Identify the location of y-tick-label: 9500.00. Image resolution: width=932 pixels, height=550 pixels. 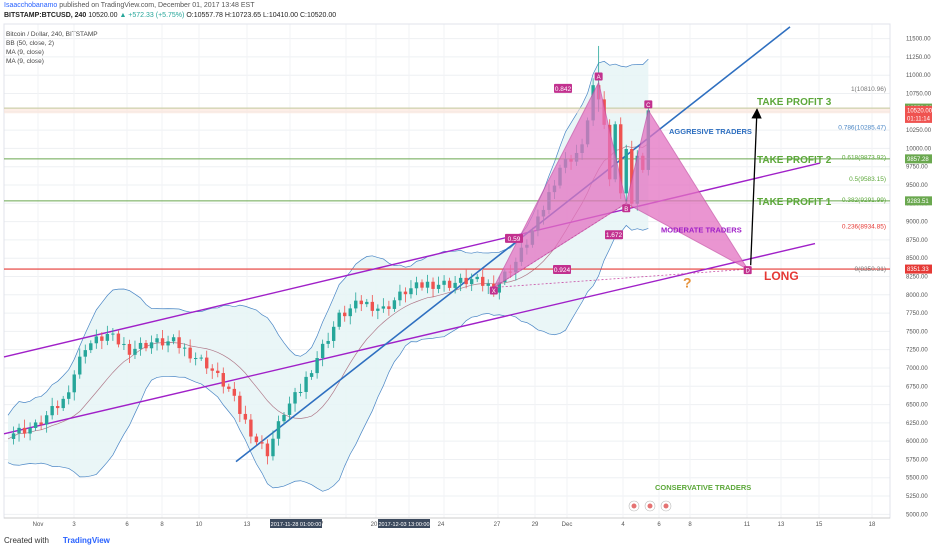
(917, 186).